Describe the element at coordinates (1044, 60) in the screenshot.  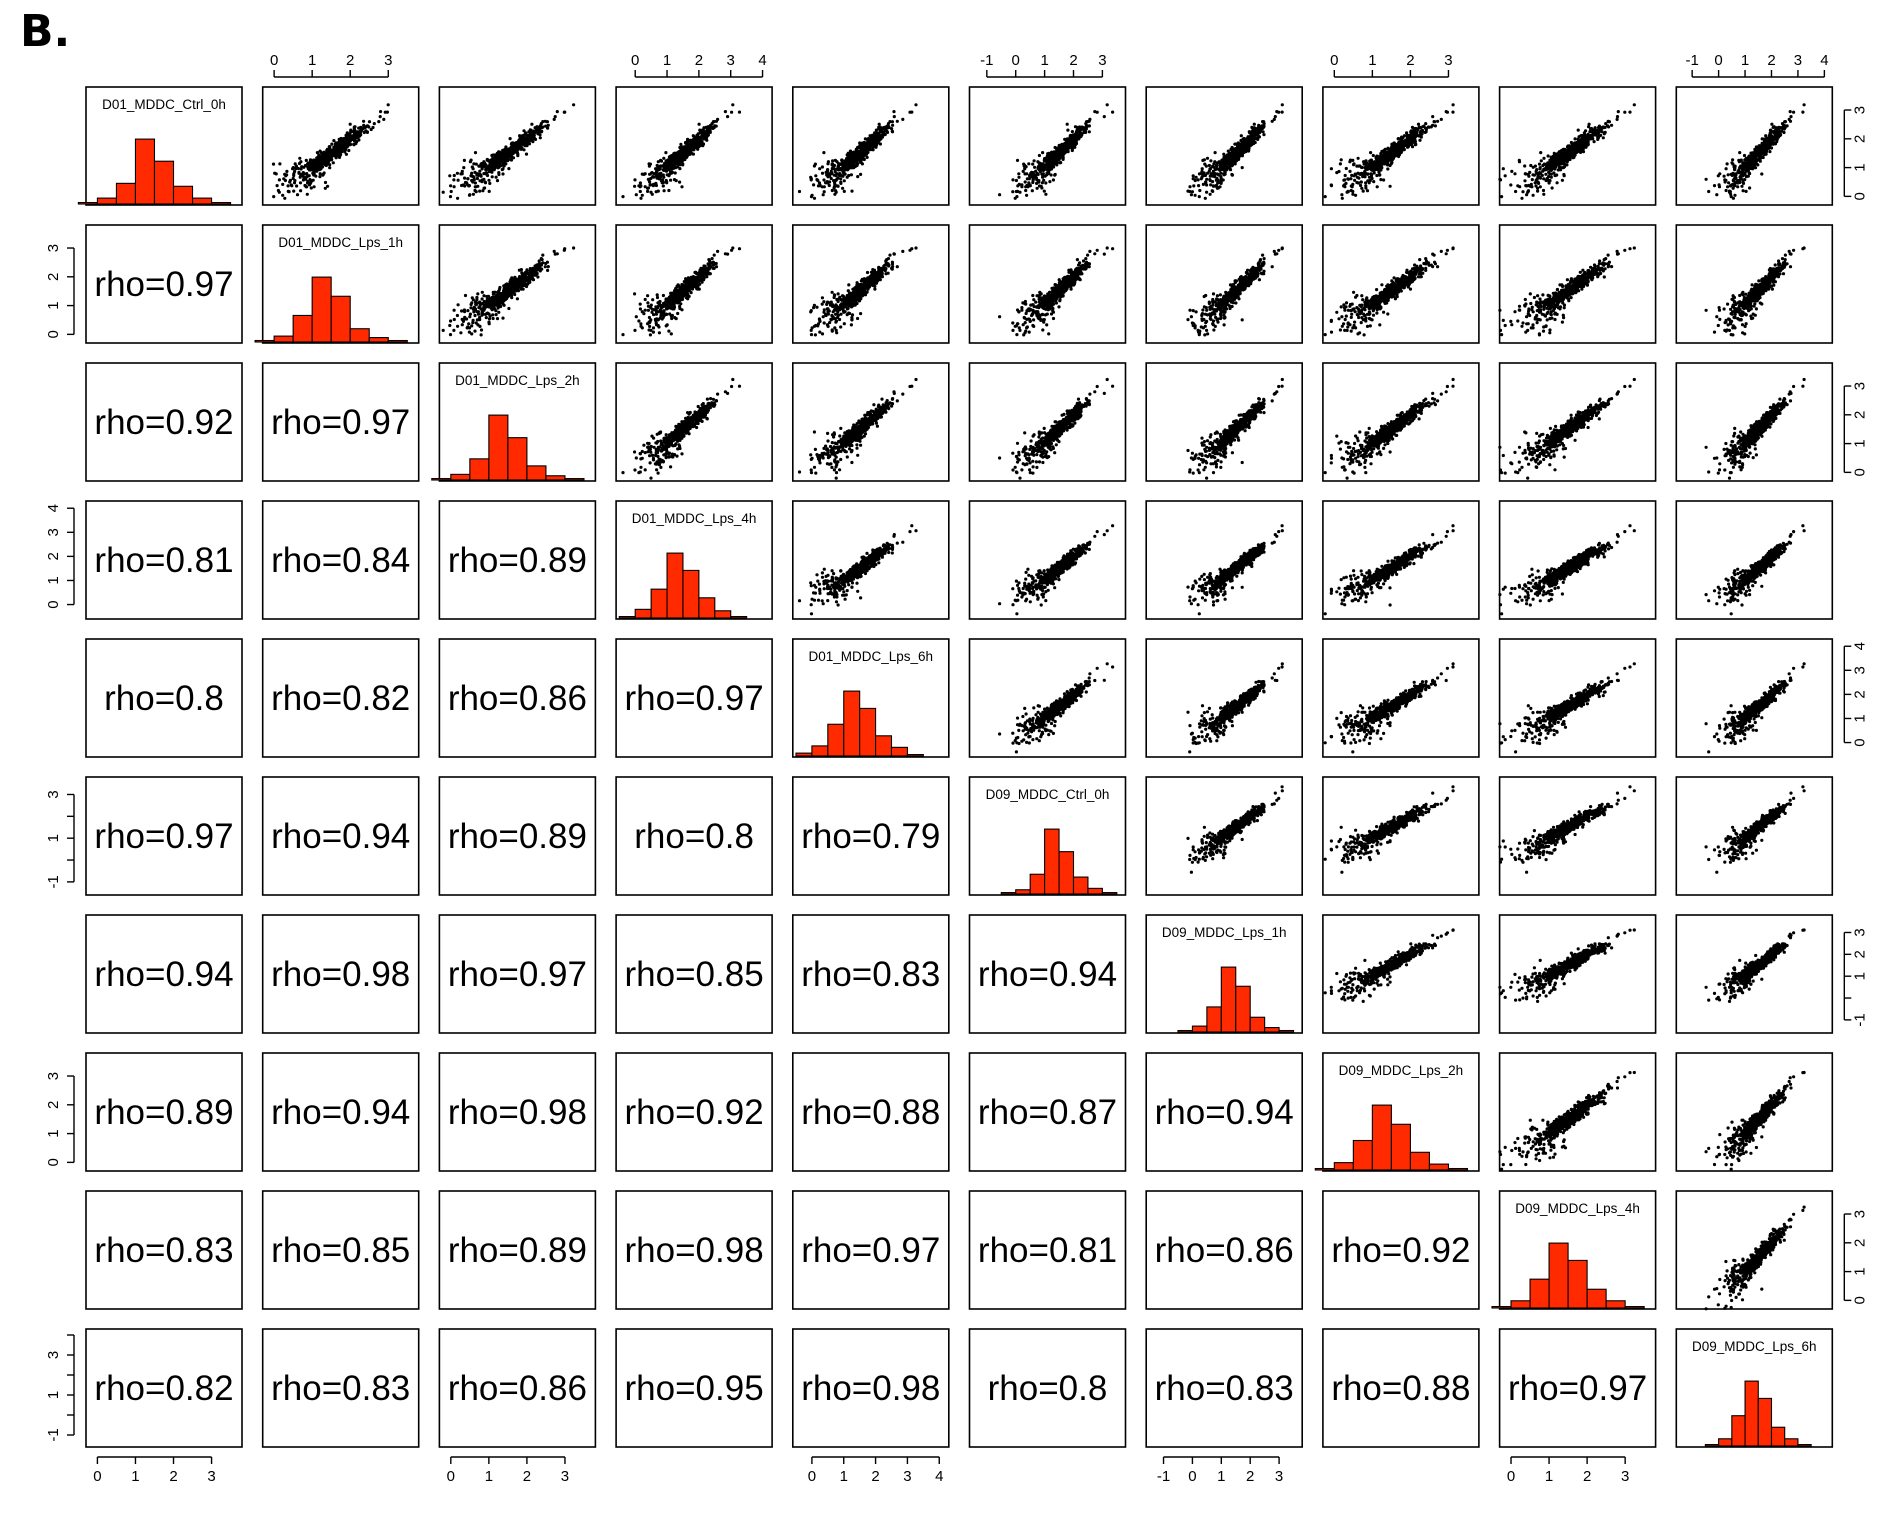
I see `tick-label: 1` at that location.